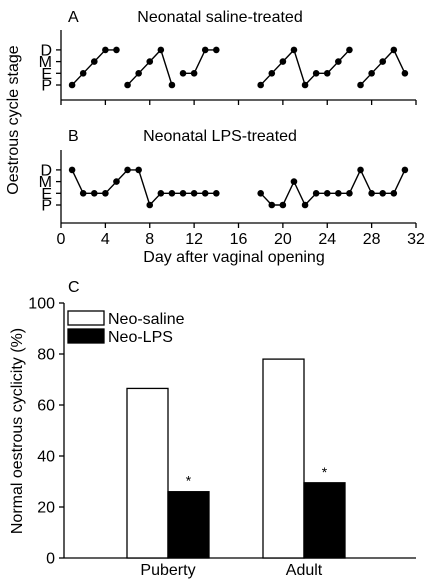 This screenshot has height=579, width=432. Describe the element at coordinates (46, 355) in the screenshot. I see `panel-c-y-tick-label: 80` at that location.